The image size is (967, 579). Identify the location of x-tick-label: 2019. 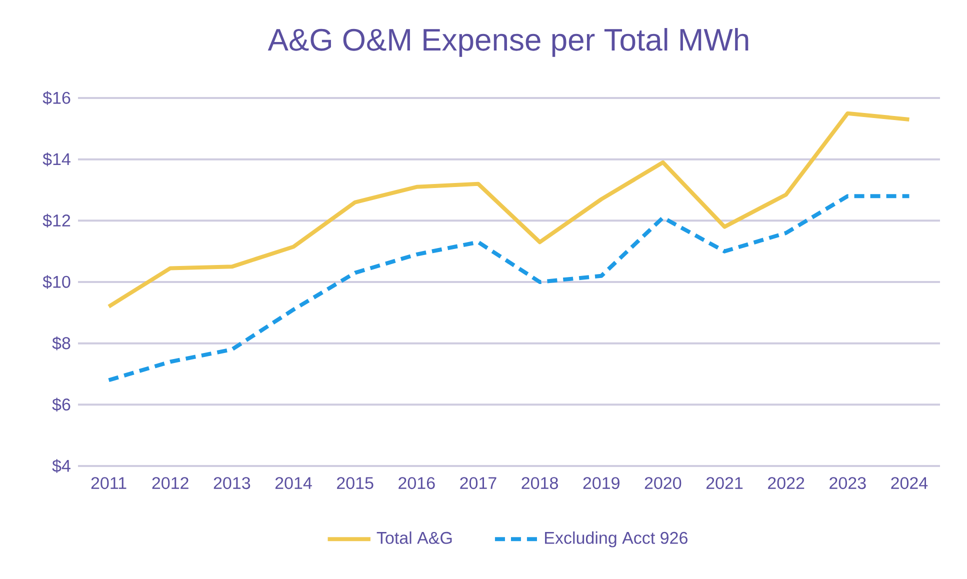
(601, 483).